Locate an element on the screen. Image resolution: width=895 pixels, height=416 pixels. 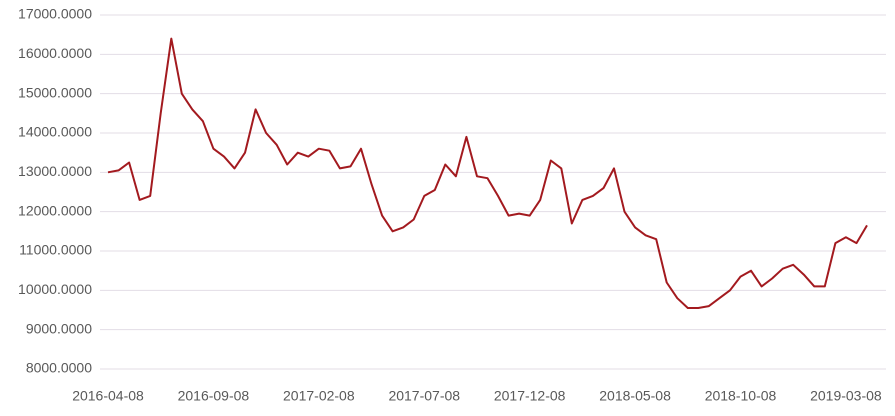
x-tick-label: 2018-05-08 is located at coordinates (635, 396).